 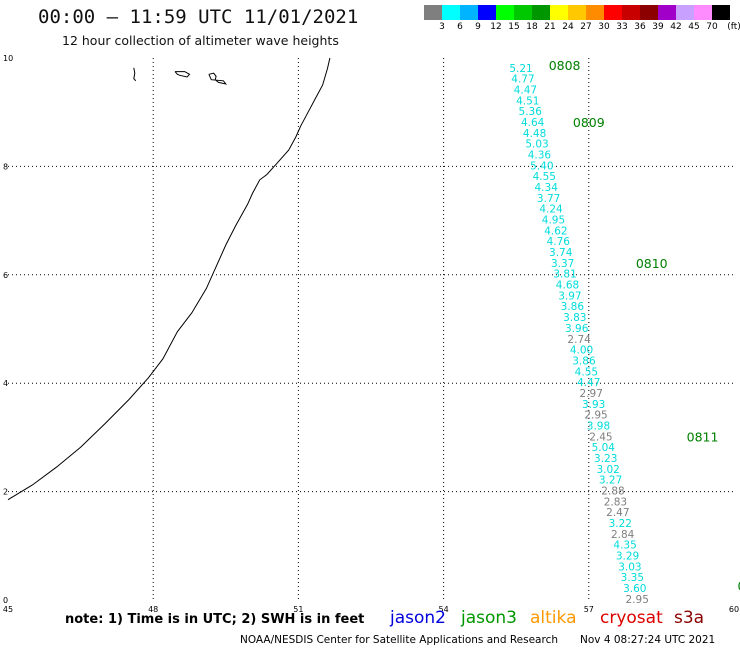 I want to click on wave-height-label: 4.35, so click(x=624, y=546).